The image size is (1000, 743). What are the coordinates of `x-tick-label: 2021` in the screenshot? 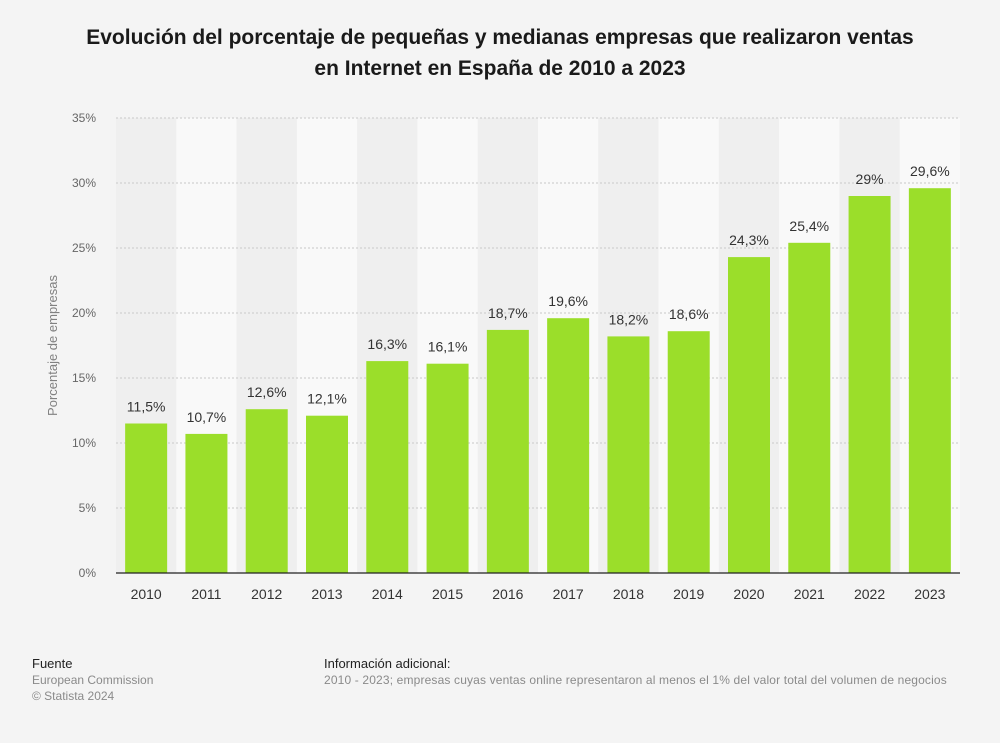 It's located at (809, 594).